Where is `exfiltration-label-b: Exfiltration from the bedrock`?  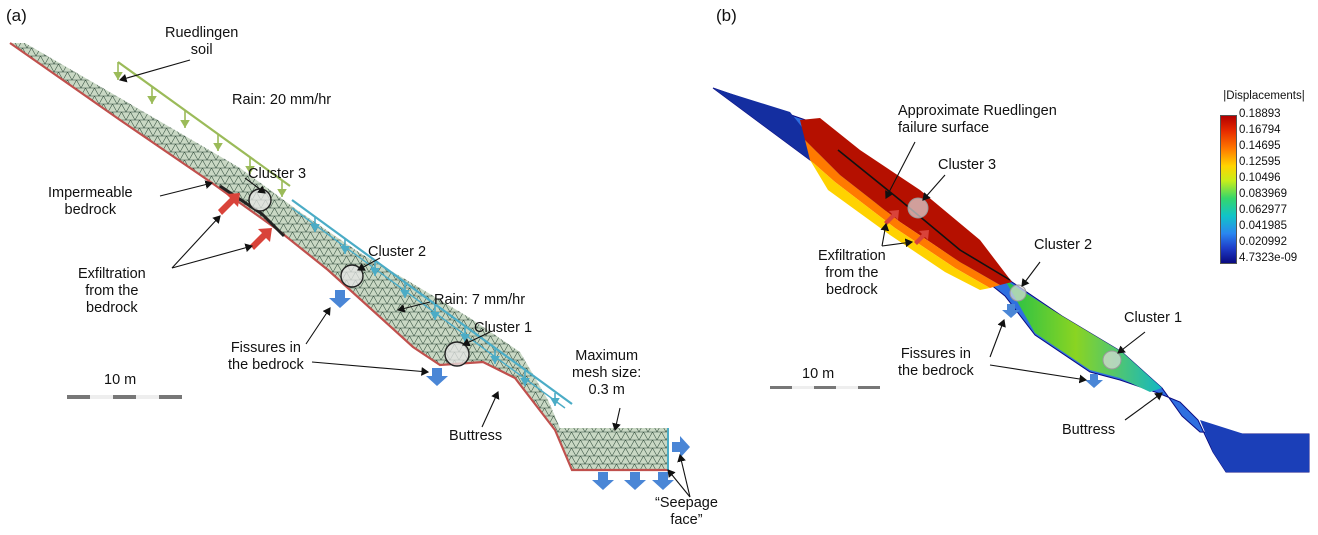 exfiltration-label-b: Exfiltration from the bedrock is located at coordinates (852, 273).